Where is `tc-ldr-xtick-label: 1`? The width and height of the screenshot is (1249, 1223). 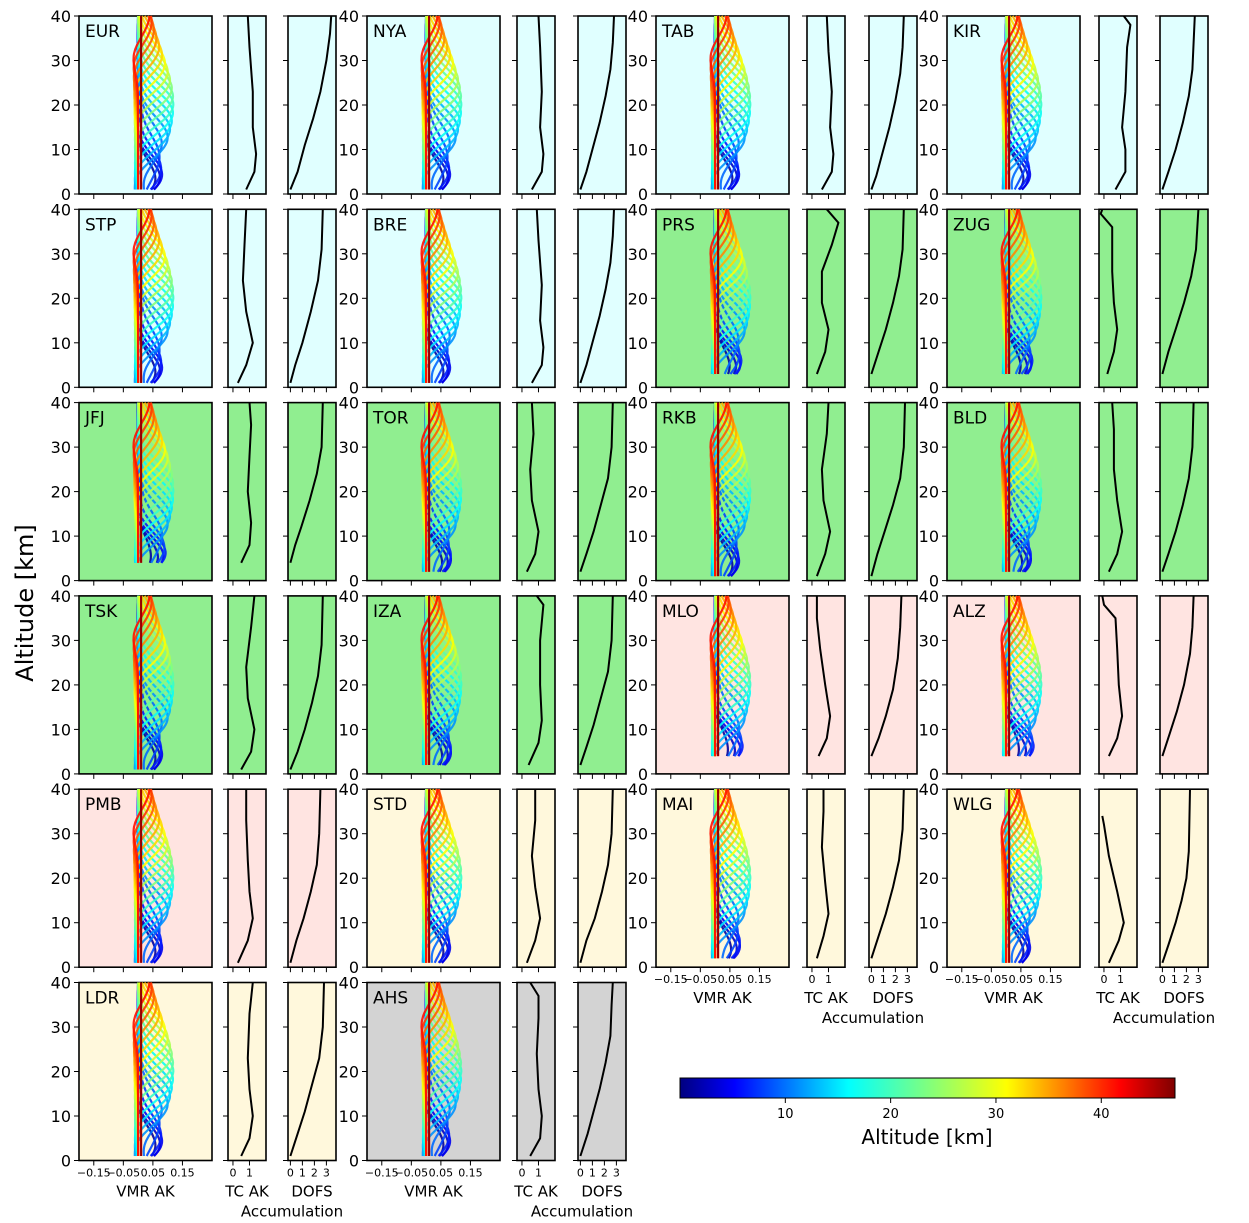 tc-ldr-xtick-label: 1 is located at coordinates (249, 1173).